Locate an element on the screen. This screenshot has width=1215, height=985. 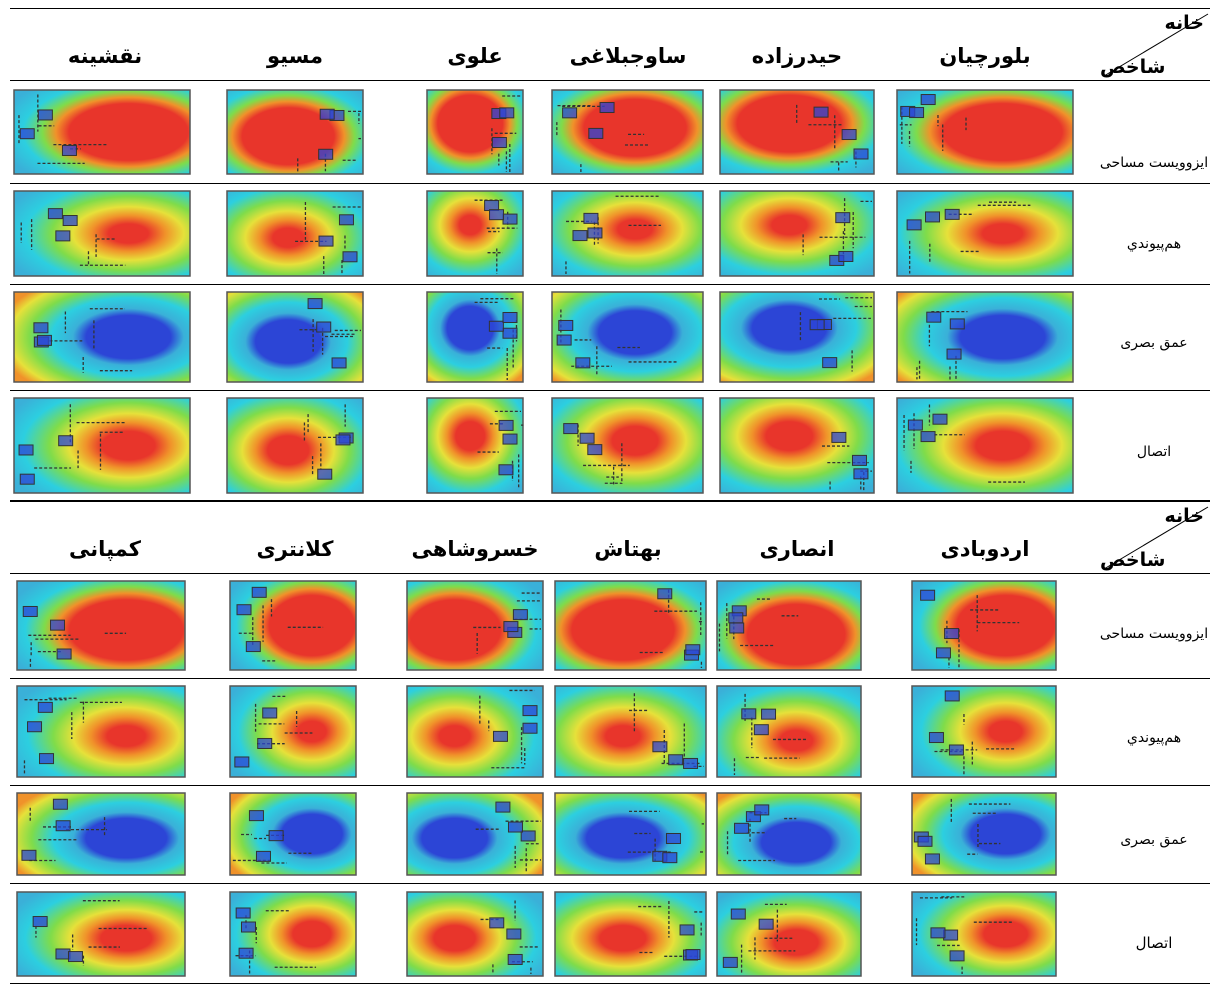
house-header: بلورچیان is located at coordinates (985, 56).